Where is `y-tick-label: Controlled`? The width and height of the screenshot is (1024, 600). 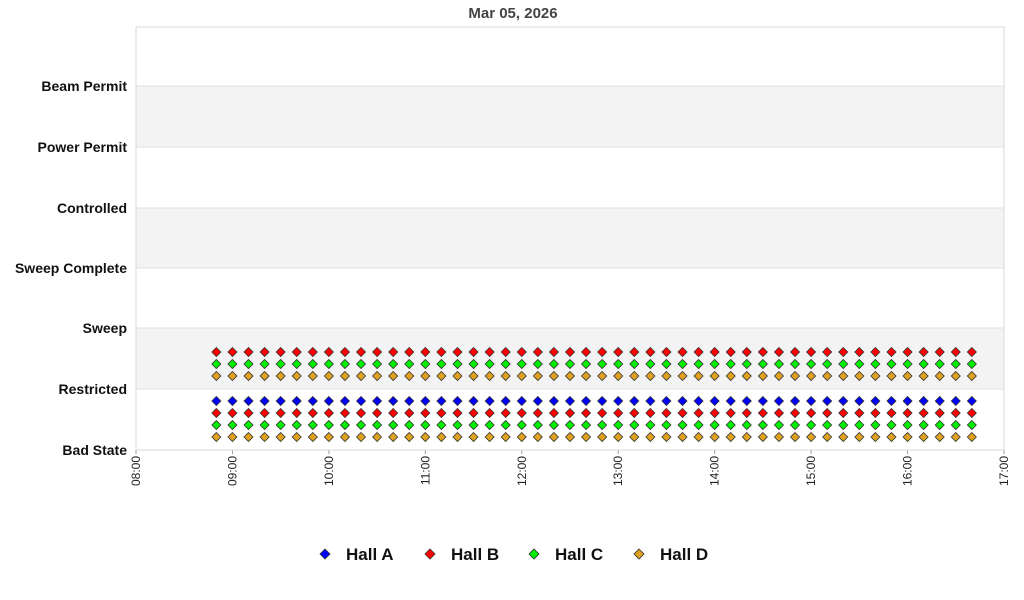
y-tick-label: Controlled is located at coordinates (92, 208).